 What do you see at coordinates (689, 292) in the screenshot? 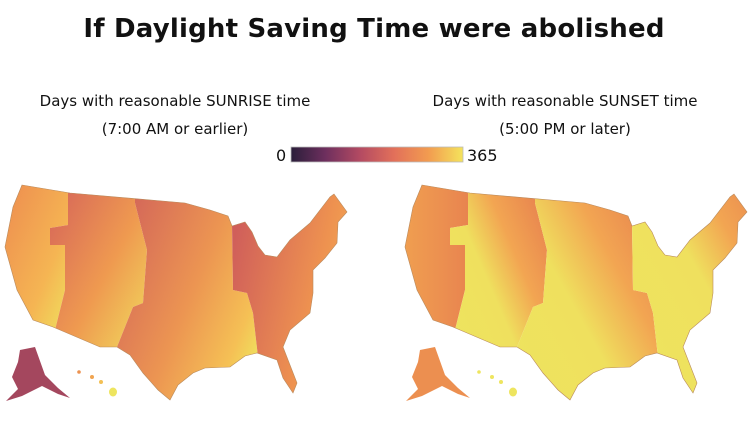
I see `sunset-eastern-zone` at bounding box center [689, 292].